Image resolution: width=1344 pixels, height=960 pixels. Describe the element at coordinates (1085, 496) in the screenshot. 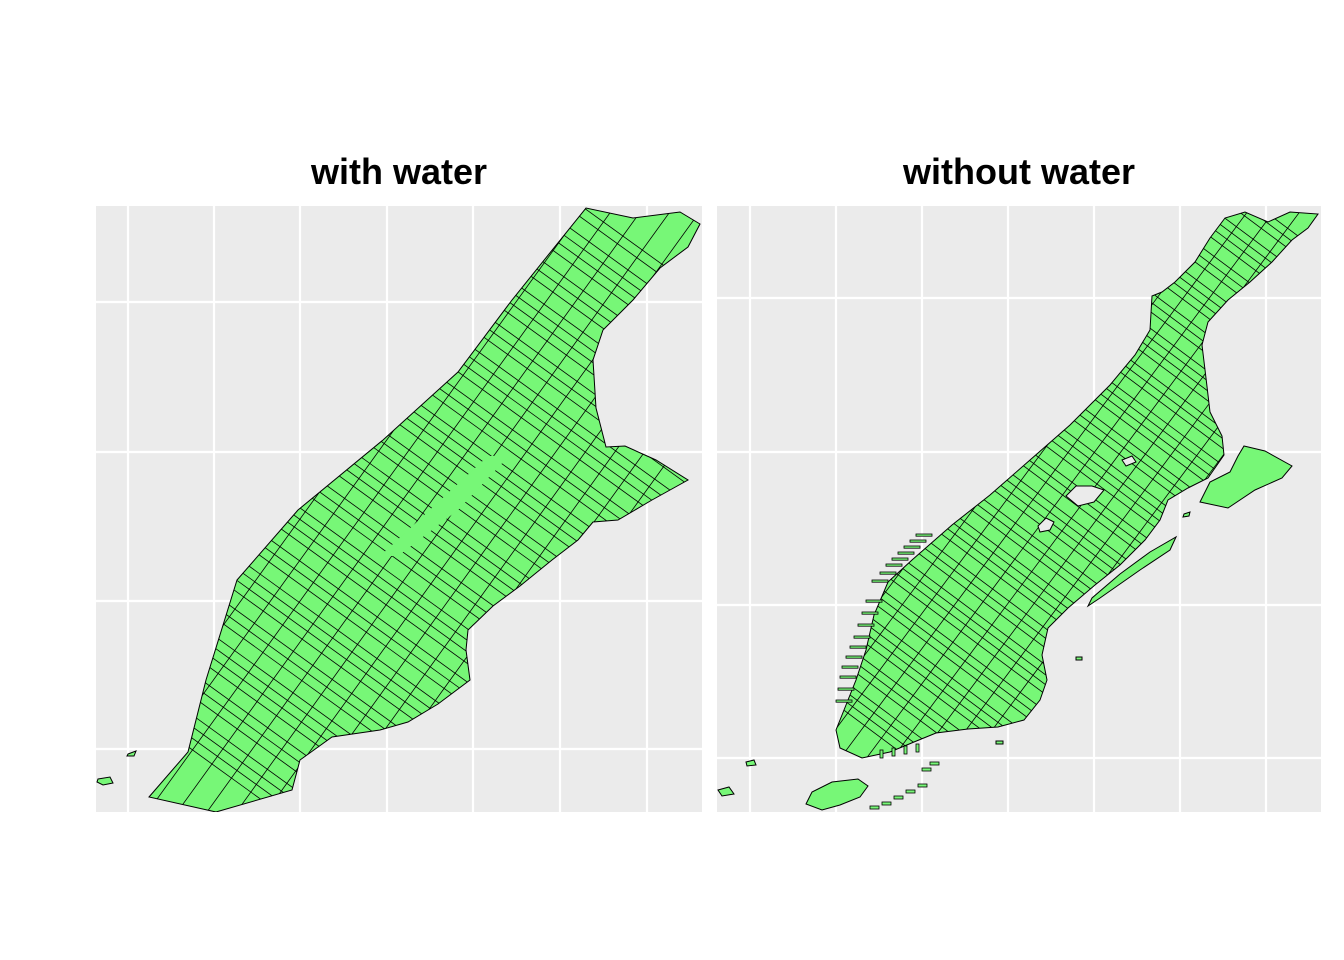

I see `reservoir` at that location.